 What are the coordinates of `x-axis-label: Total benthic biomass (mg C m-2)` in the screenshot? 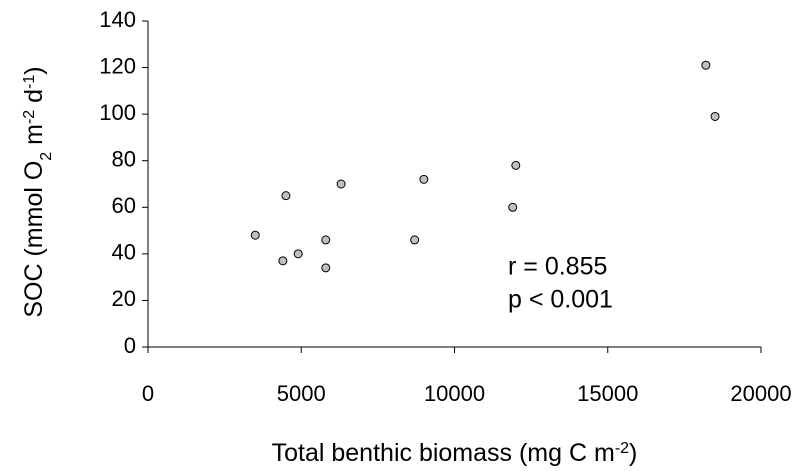 It's located at (455, 453).